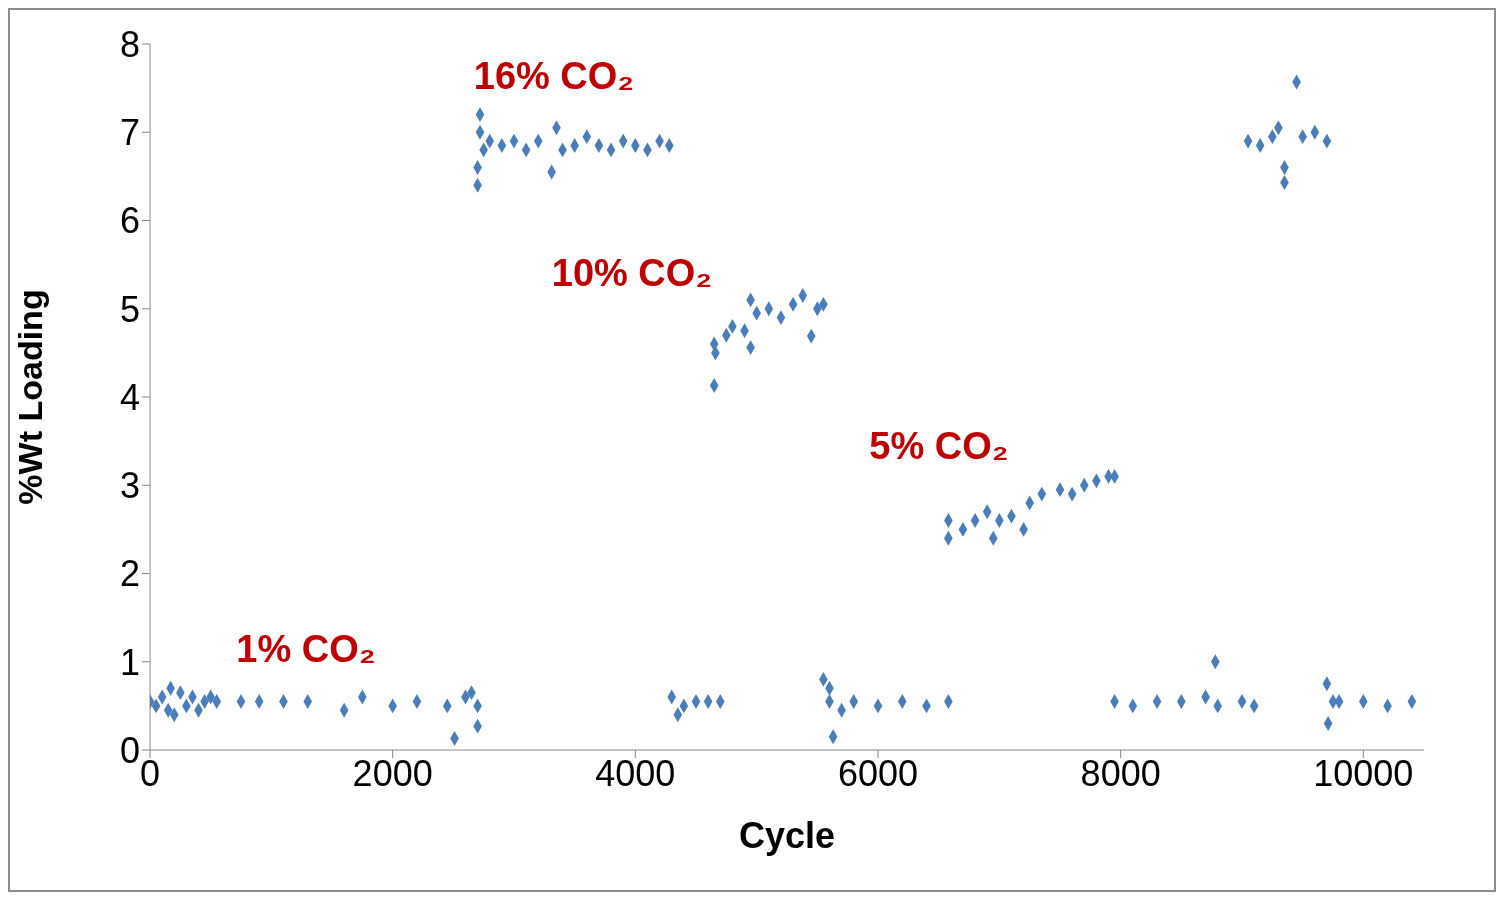 This screenshot has height=900, width=1505. What do you see at coordinates (939, 446) in the screenshot?
I see `annotation: 5% CO₂` at bounding box center [939, 446].